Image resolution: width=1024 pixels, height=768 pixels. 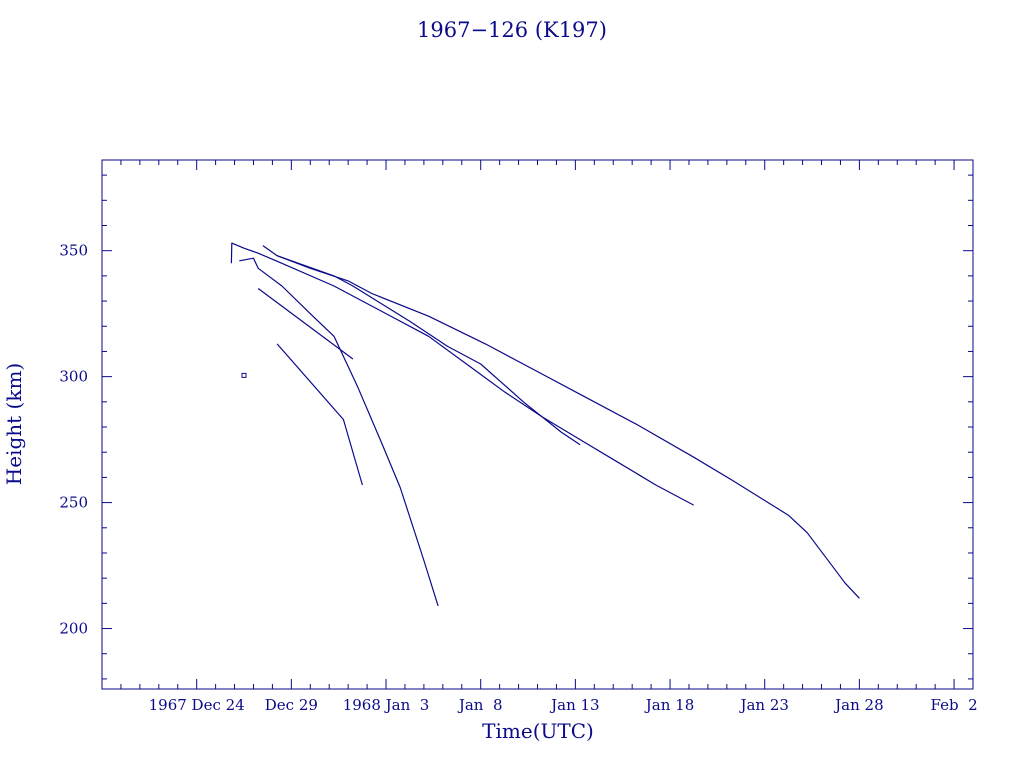 What do you see at coordinates (669, 705) in the screenshot?
I see `x-tick-label: Jan 18` at bounding box center [669, 705].